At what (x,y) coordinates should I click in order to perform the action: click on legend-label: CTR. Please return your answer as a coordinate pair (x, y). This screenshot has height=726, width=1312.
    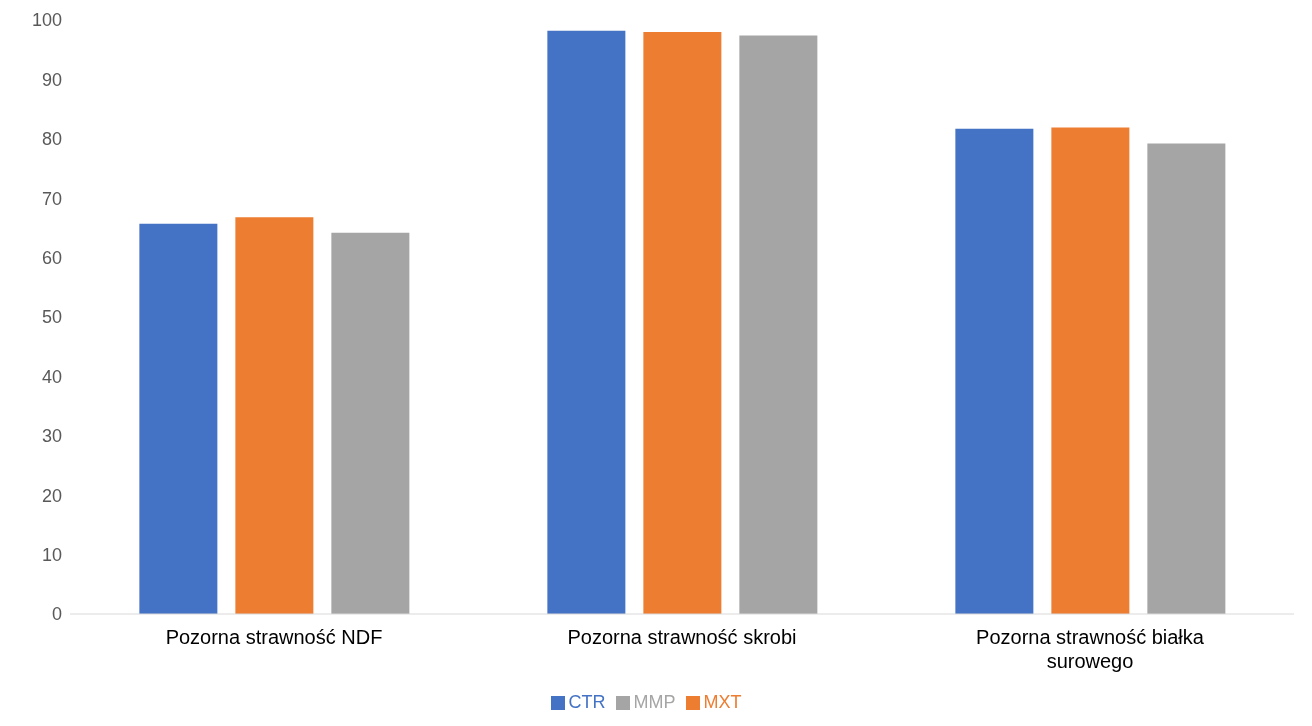
    Looking at the image, I should click on (587, 702).